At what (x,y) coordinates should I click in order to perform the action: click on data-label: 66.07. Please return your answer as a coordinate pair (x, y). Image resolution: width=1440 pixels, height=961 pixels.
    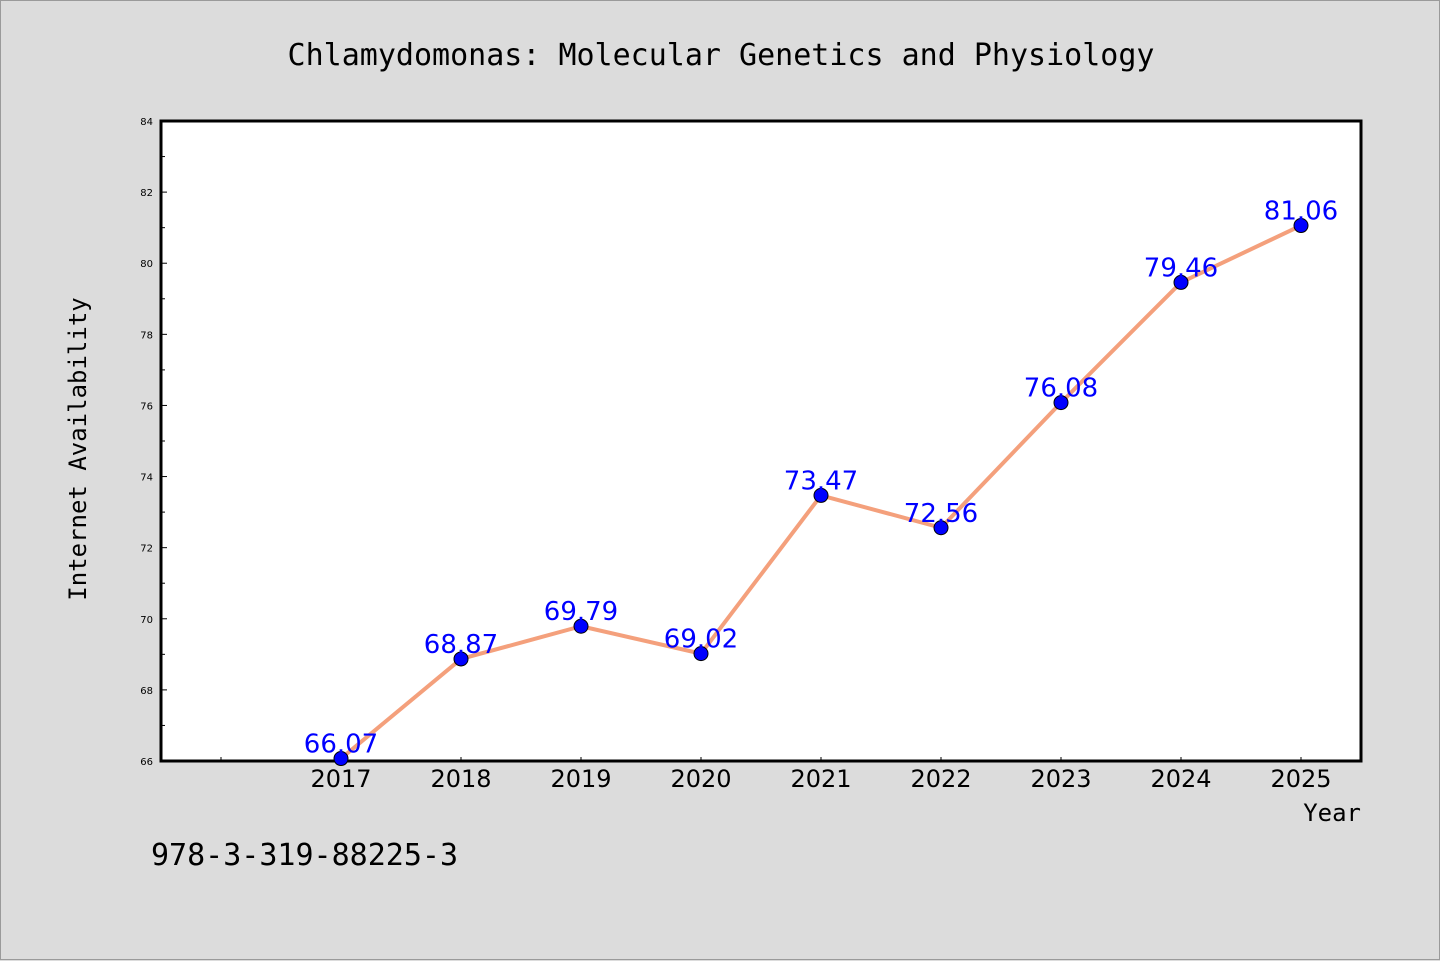
    Looking at the image, I should click on (341, 745).